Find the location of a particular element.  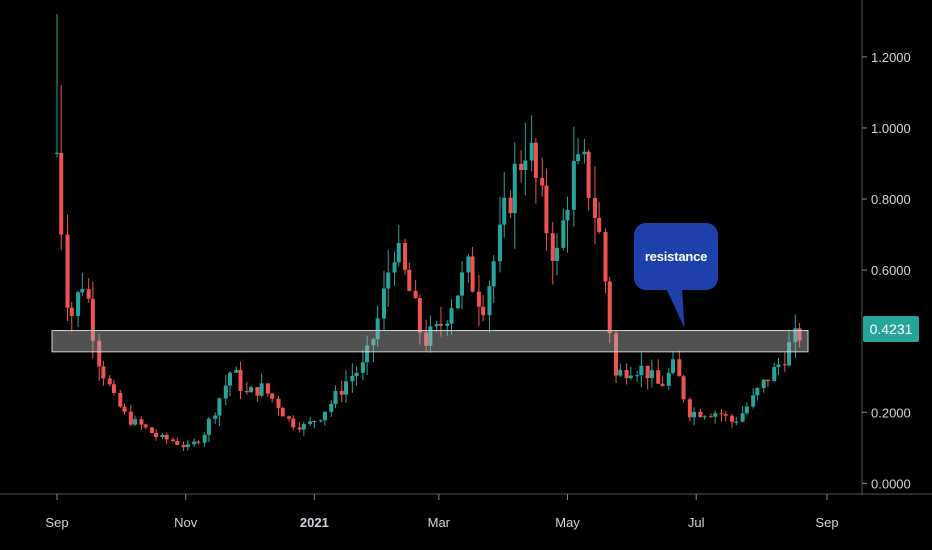

x-axis: Sep Nov 2021 Mar May Jul Sep is located at coordinates (442, 512).